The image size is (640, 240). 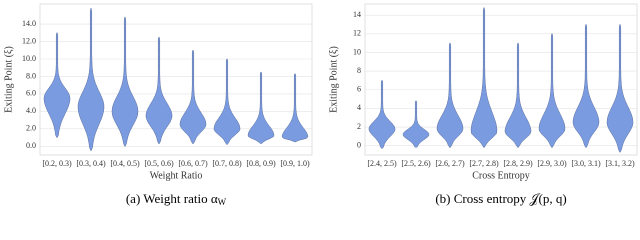 I want to click on x-tick-label: [2.9, 3.0), so click(x=552, y=163).